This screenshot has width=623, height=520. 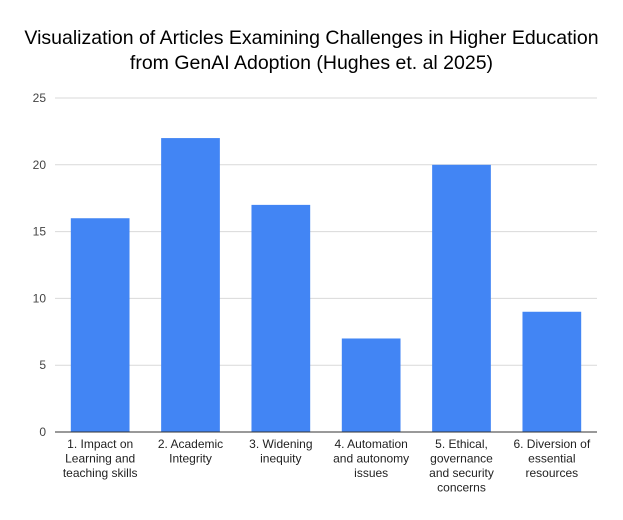 What do you see at coordinates (280, 451) in the screenshot?
I see `x-category-label: 3. Widening inequity` at bounding box center [280, 451].